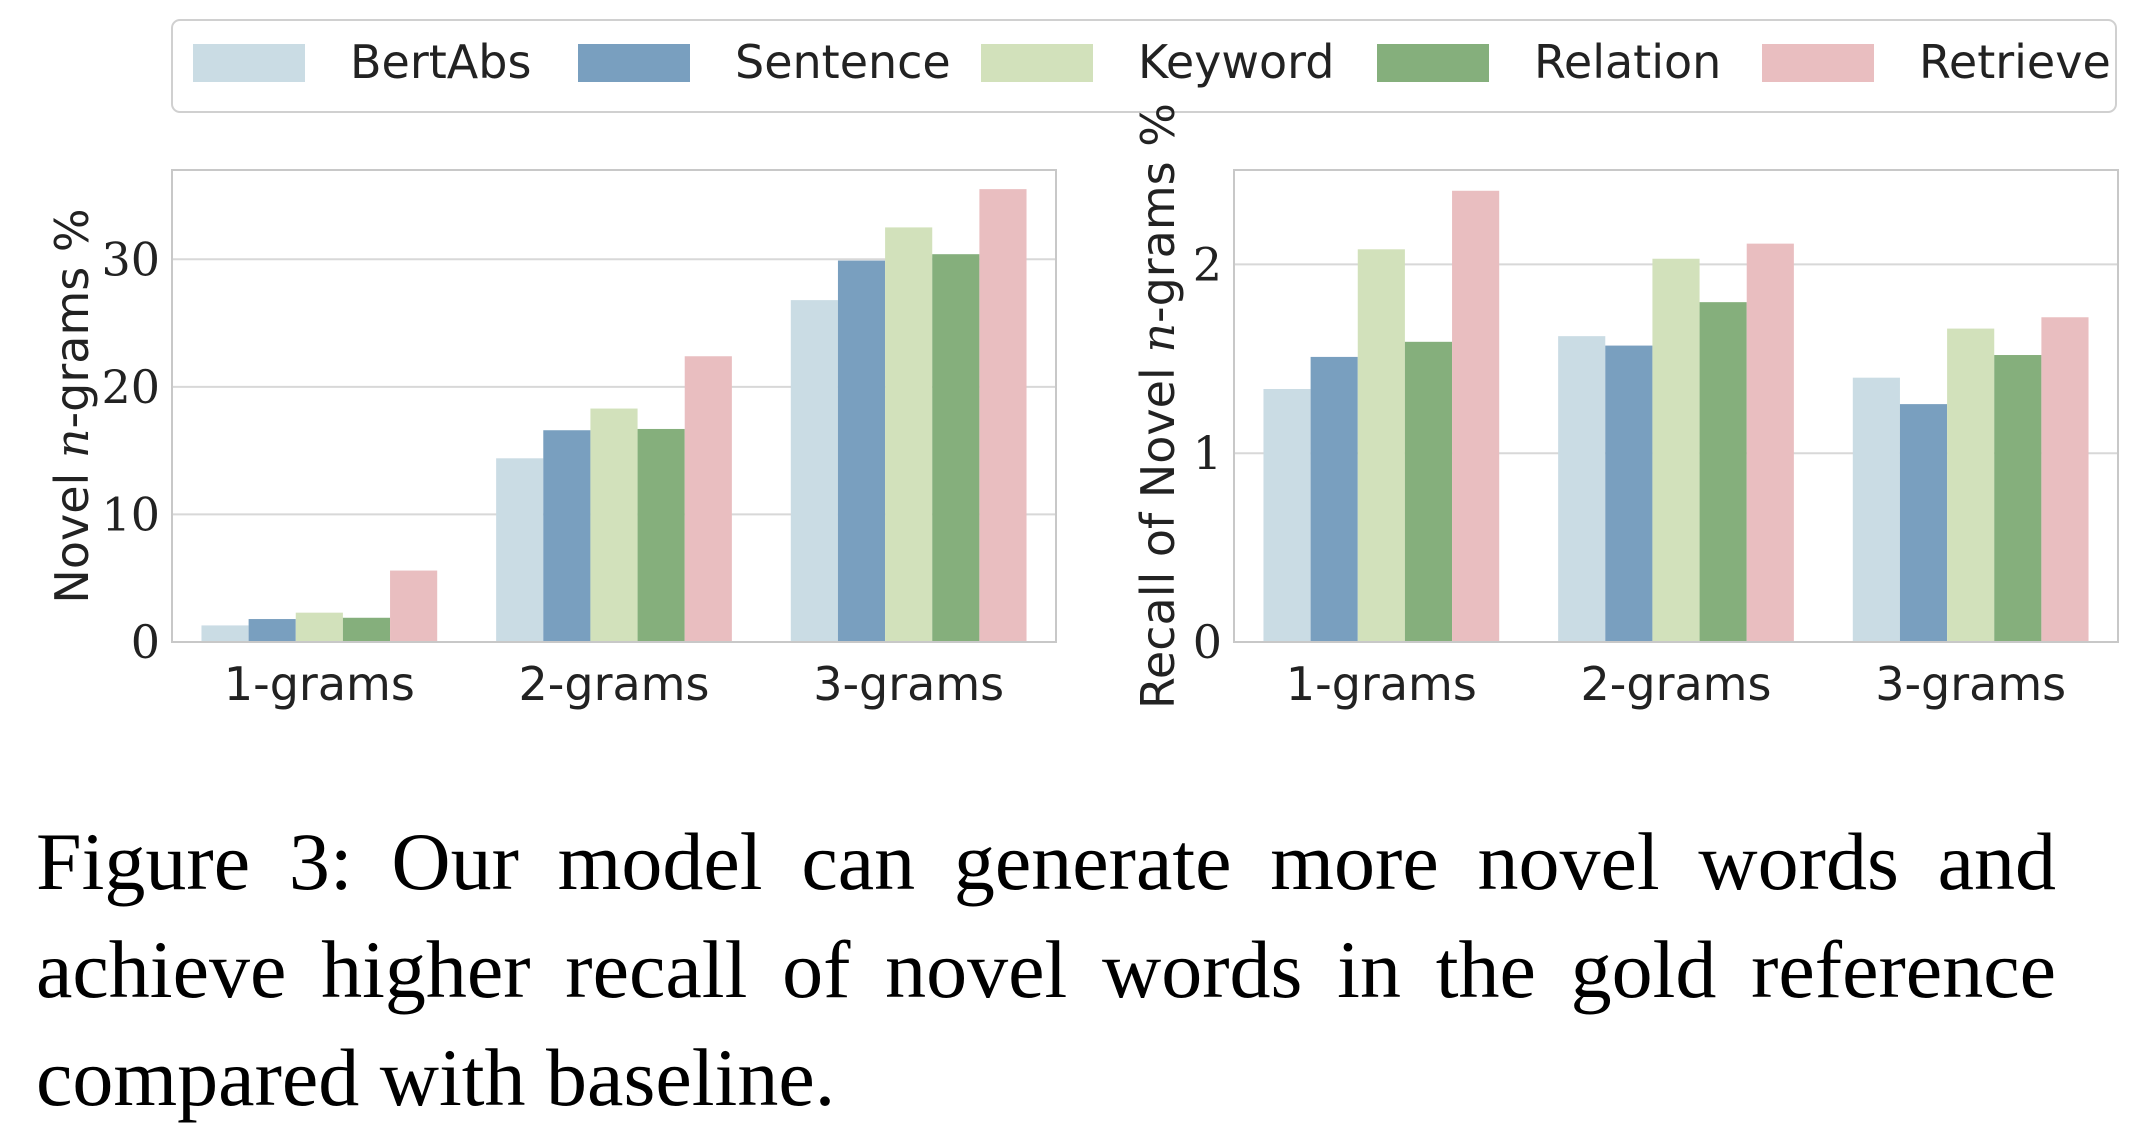 The width and height of the screenshot is (2142, 1146). Describe the element at coordinates (1236, 62) in the screenshot. I see `legend-label: Keyword` at that location.